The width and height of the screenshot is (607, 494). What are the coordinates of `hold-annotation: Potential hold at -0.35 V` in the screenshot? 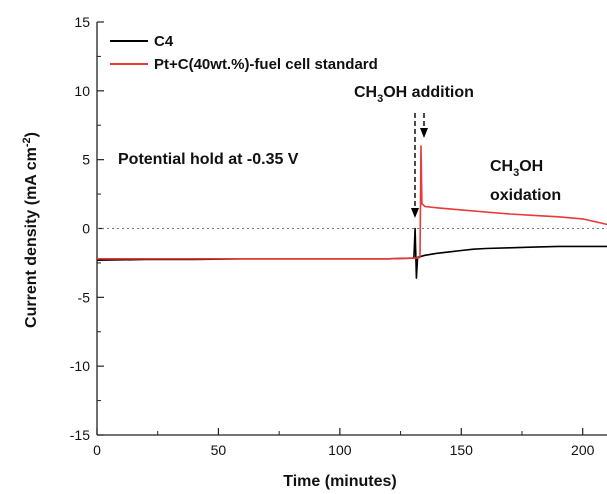 It's located at (208, 159).